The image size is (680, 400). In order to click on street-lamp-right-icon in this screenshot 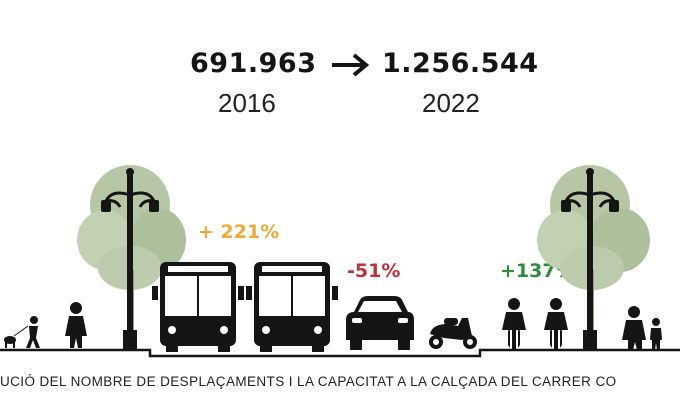, I will do `click(590, 259)`.